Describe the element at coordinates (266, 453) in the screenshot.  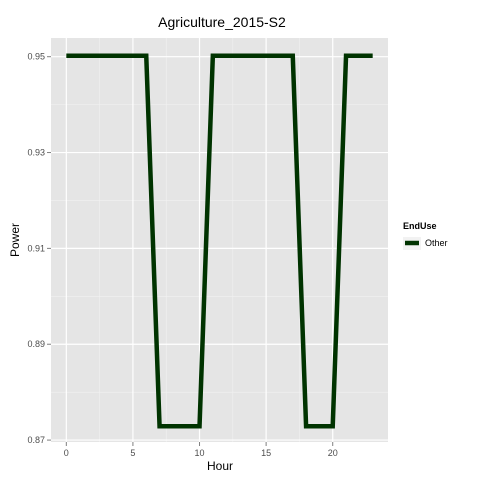
I see `x-tick-label: 15` at that location.